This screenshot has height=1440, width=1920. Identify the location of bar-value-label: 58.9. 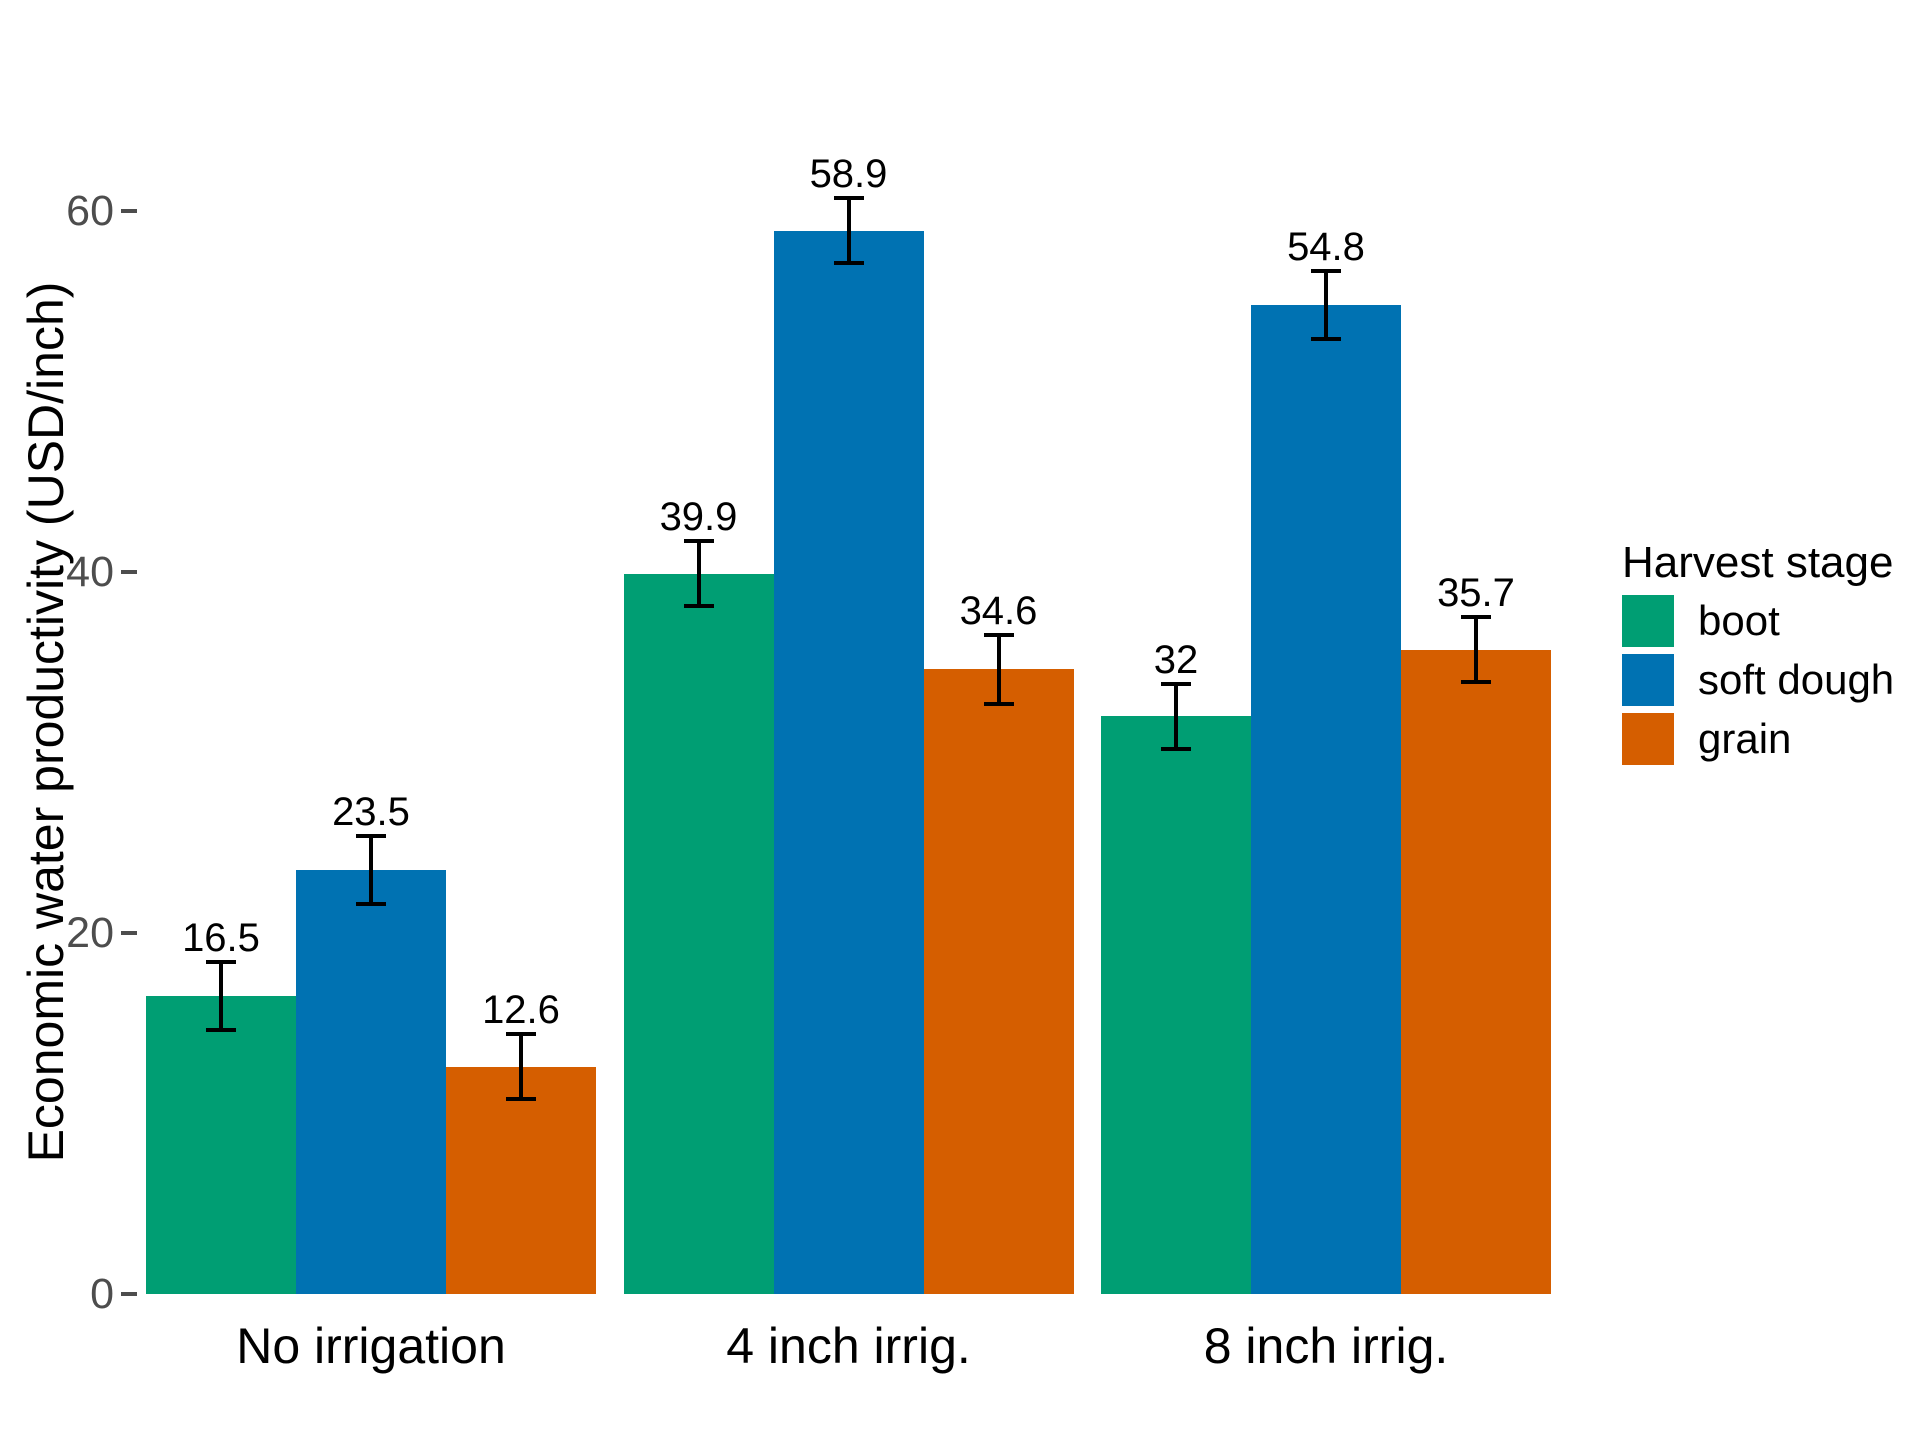
(848, 174).